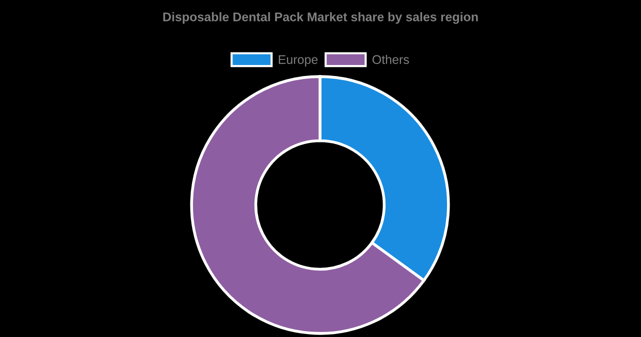 This screenshot has height=337, width=641. I want to click on legend-label: Others, so click(390, 59).